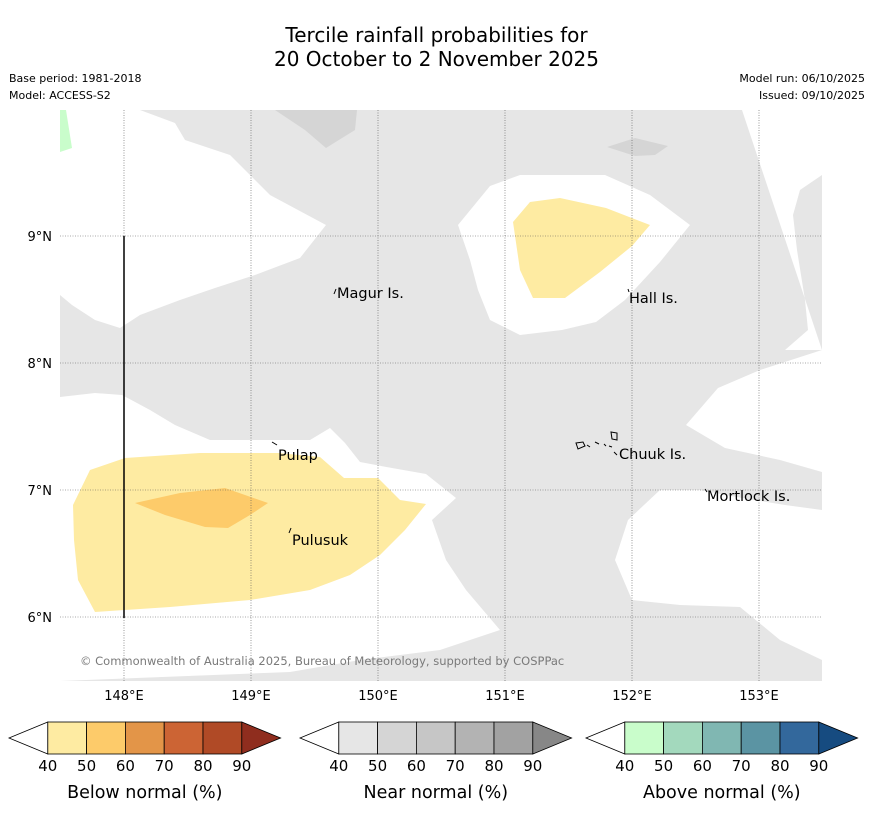 This screenshot has height=816, width=873. I want to click on near-normal-legend: 40 50 60 70 80 90 Near normal (%), so click(435, 762).